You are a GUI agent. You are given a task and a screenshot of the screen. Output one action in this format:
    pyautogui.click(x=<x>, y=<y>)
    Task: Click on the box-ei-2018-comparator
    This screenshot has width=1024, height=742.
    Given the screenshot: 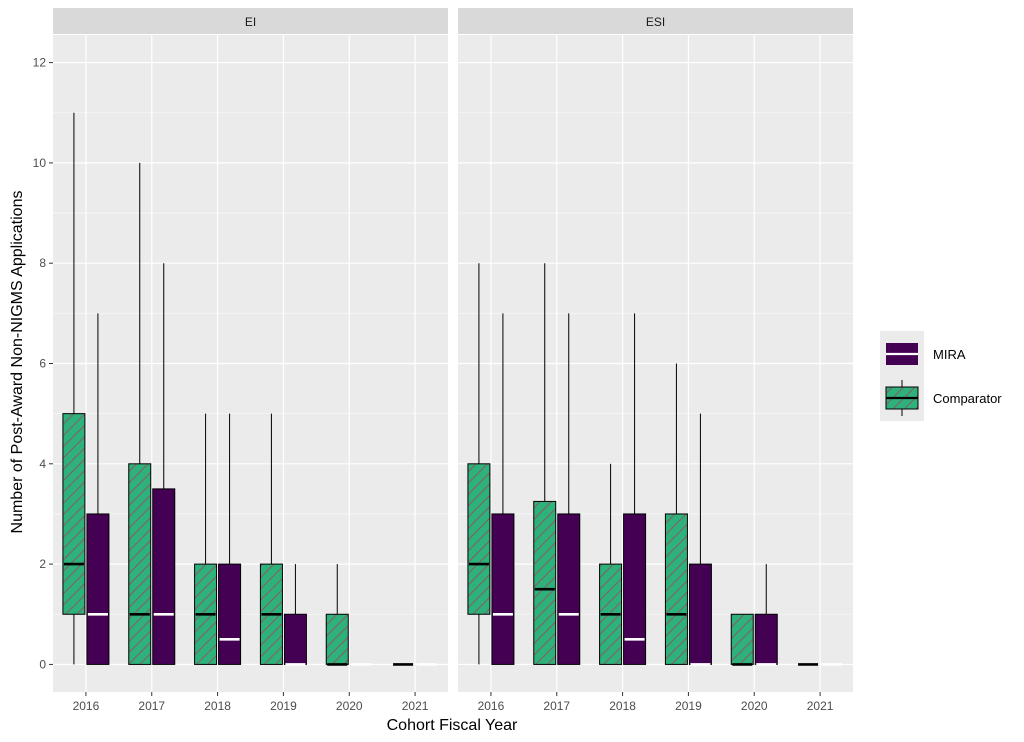 What is the action you would take?
    pyautogui.click(x=206, y=539)
    